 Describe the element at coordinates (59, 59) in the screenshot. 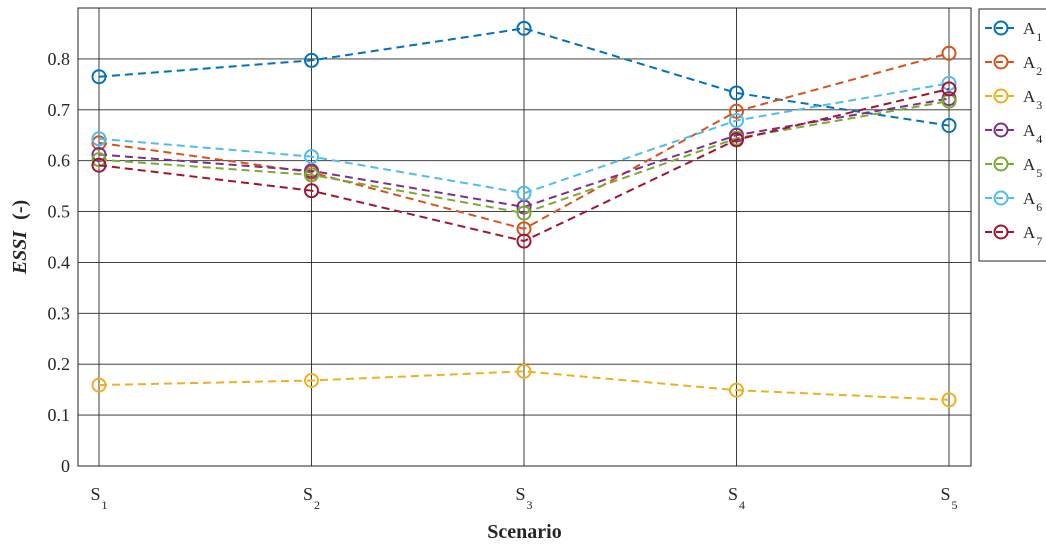

I see `y-tick-label: 0.8` at that location.